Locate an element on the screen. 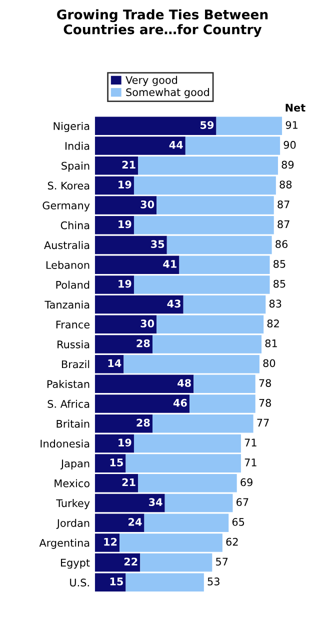  y-tick-label: Egypt is located at coordinates (75, 563).